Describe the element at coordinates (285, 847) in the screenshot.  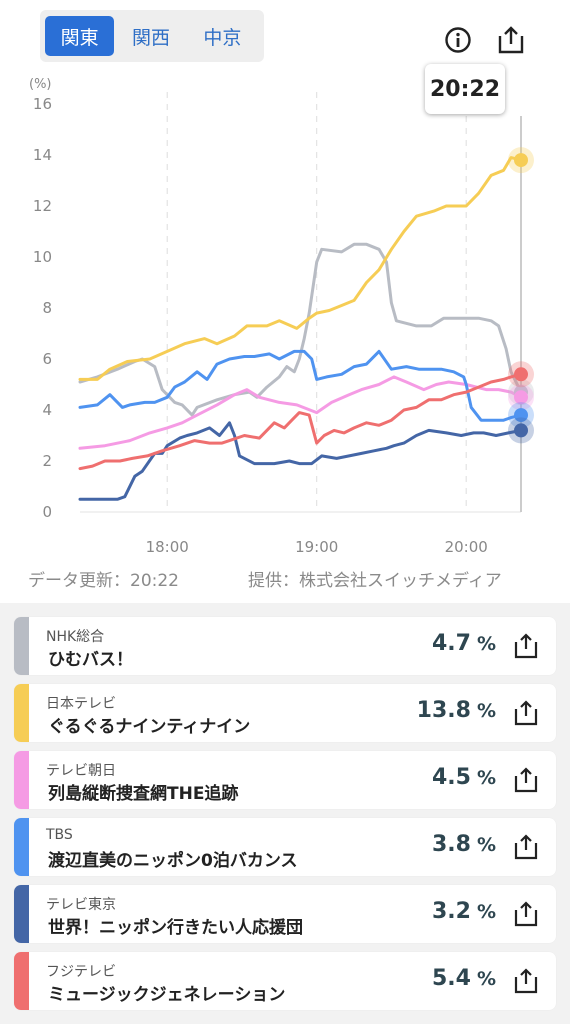
I see `channel-card-tbs: TBS 渡辺直美のニッポン0泊バカンス 3.8%` at that location.